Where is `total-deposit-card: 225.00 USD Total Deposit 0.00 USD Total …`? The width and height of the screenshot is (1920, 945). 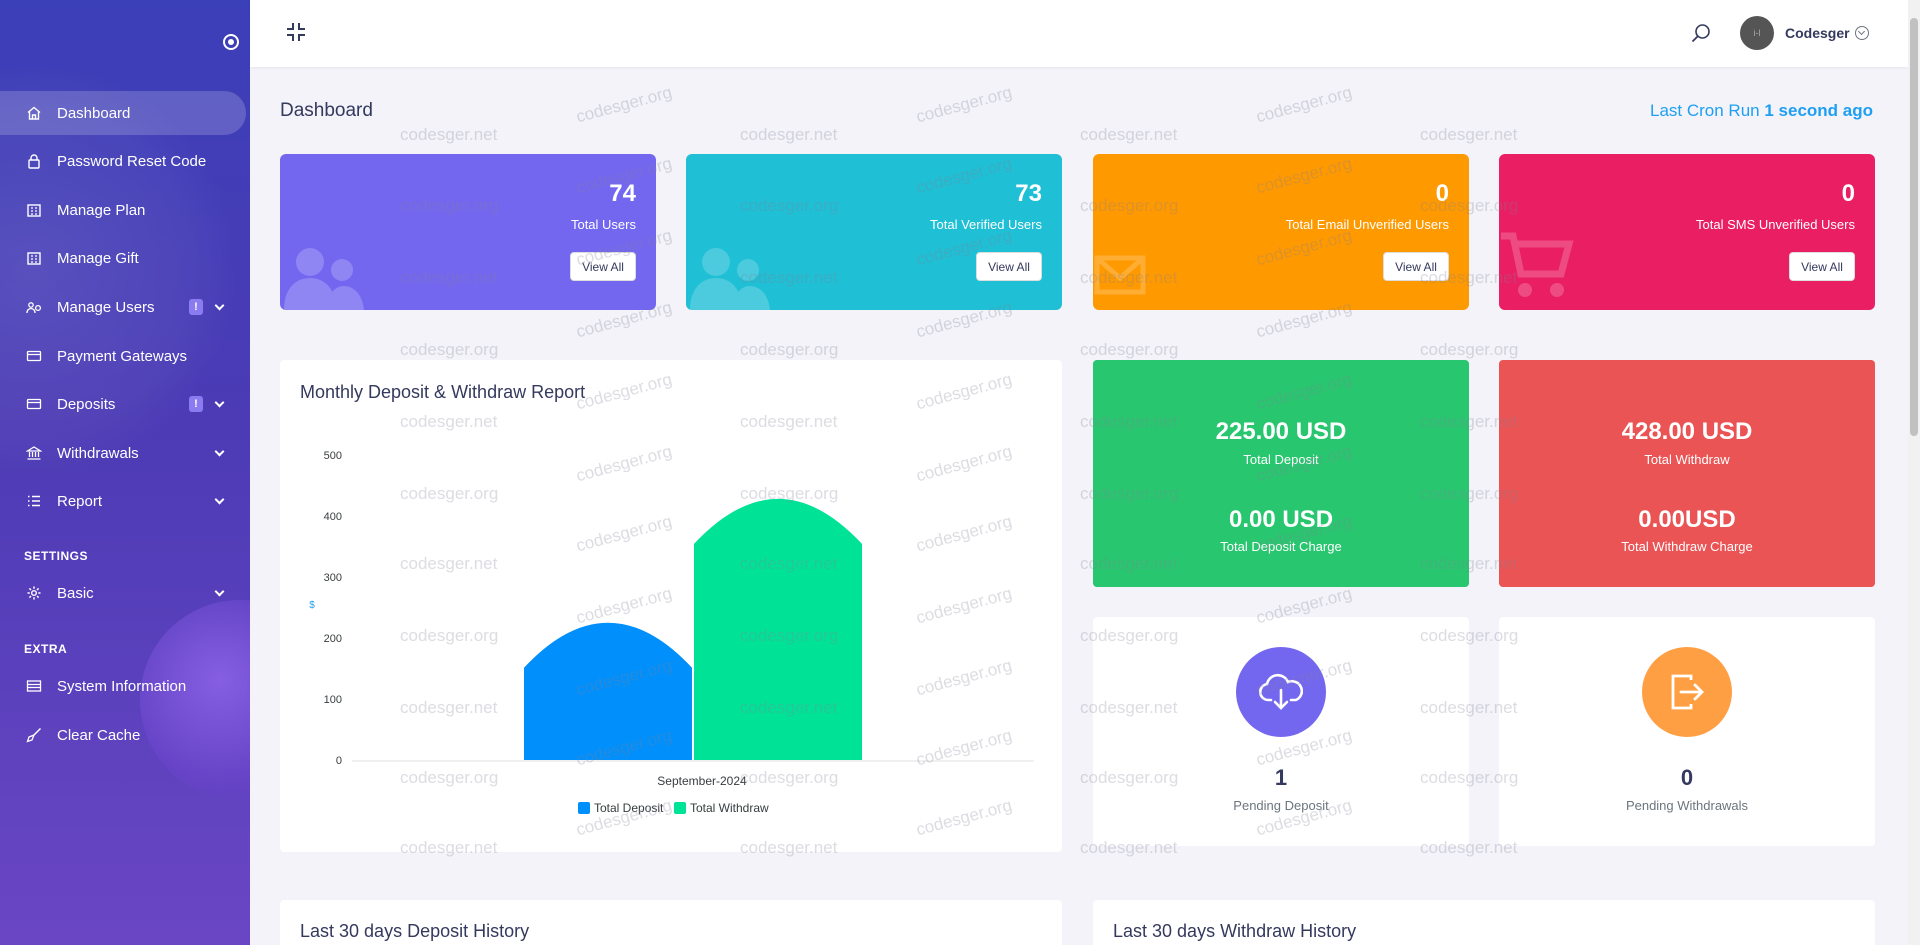
total-deposit-card: 225.00 USD Total Deposit 0.00 USD Total … is located at coordinates (1281, 473).